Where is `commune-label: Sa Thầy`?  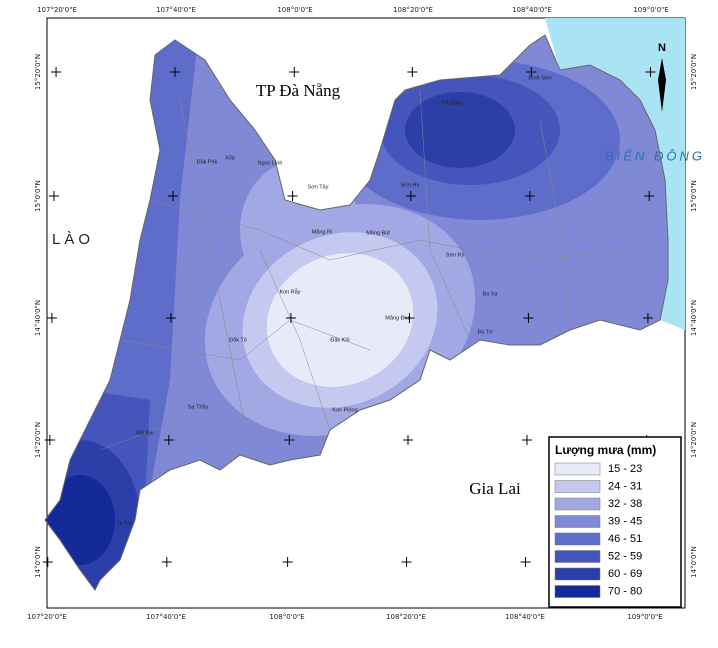
commune-label: Sa Thầy is located at coordinates (198, 407).